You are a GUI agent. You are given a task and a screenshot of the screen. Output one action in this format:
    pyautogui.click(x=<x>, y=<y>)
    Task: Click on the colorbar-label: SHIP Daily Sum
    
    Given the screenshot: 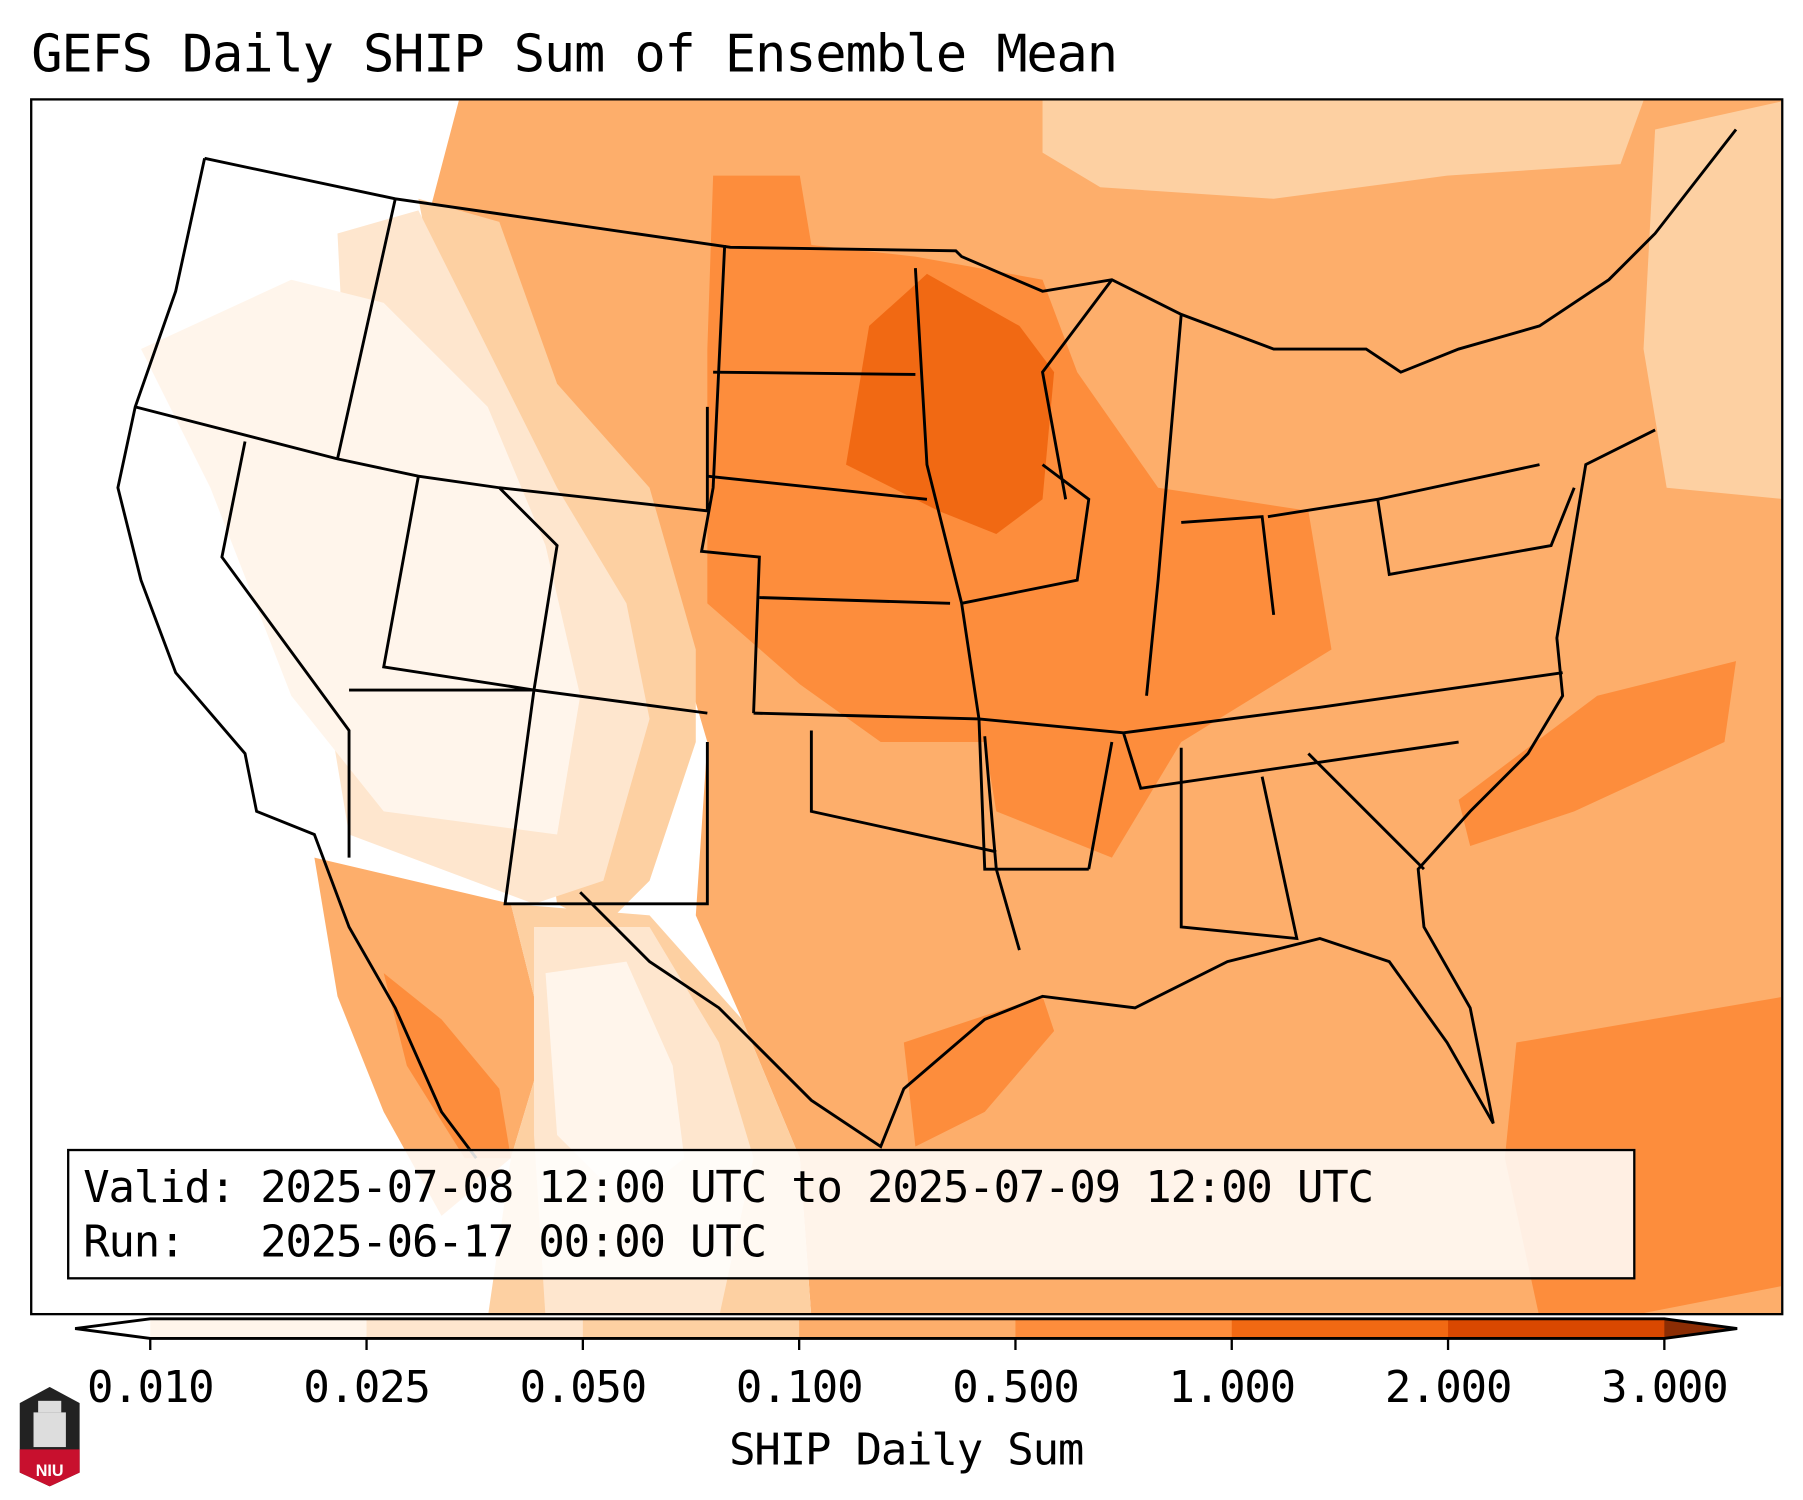 What is the action you would take?
    pyautogui.click(x=906, y=1449)
    